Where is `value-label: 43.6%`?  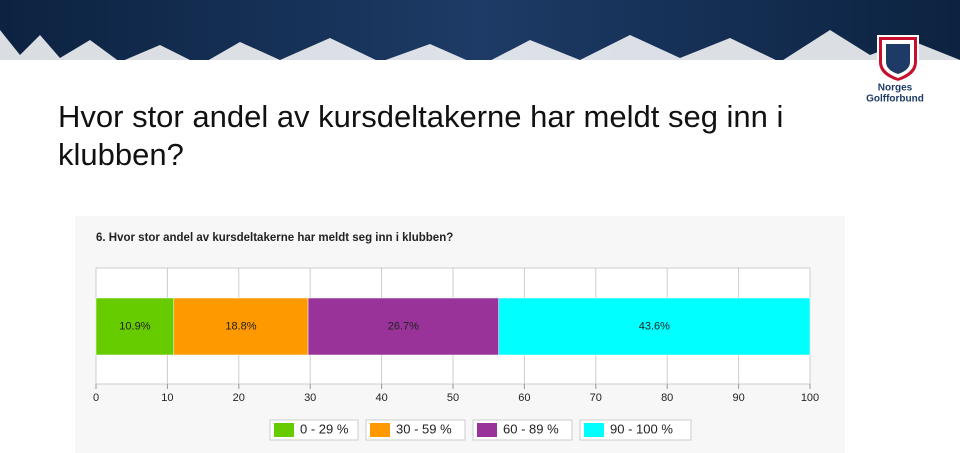 value-label: 43.6% is located at coordinates (654, 326).